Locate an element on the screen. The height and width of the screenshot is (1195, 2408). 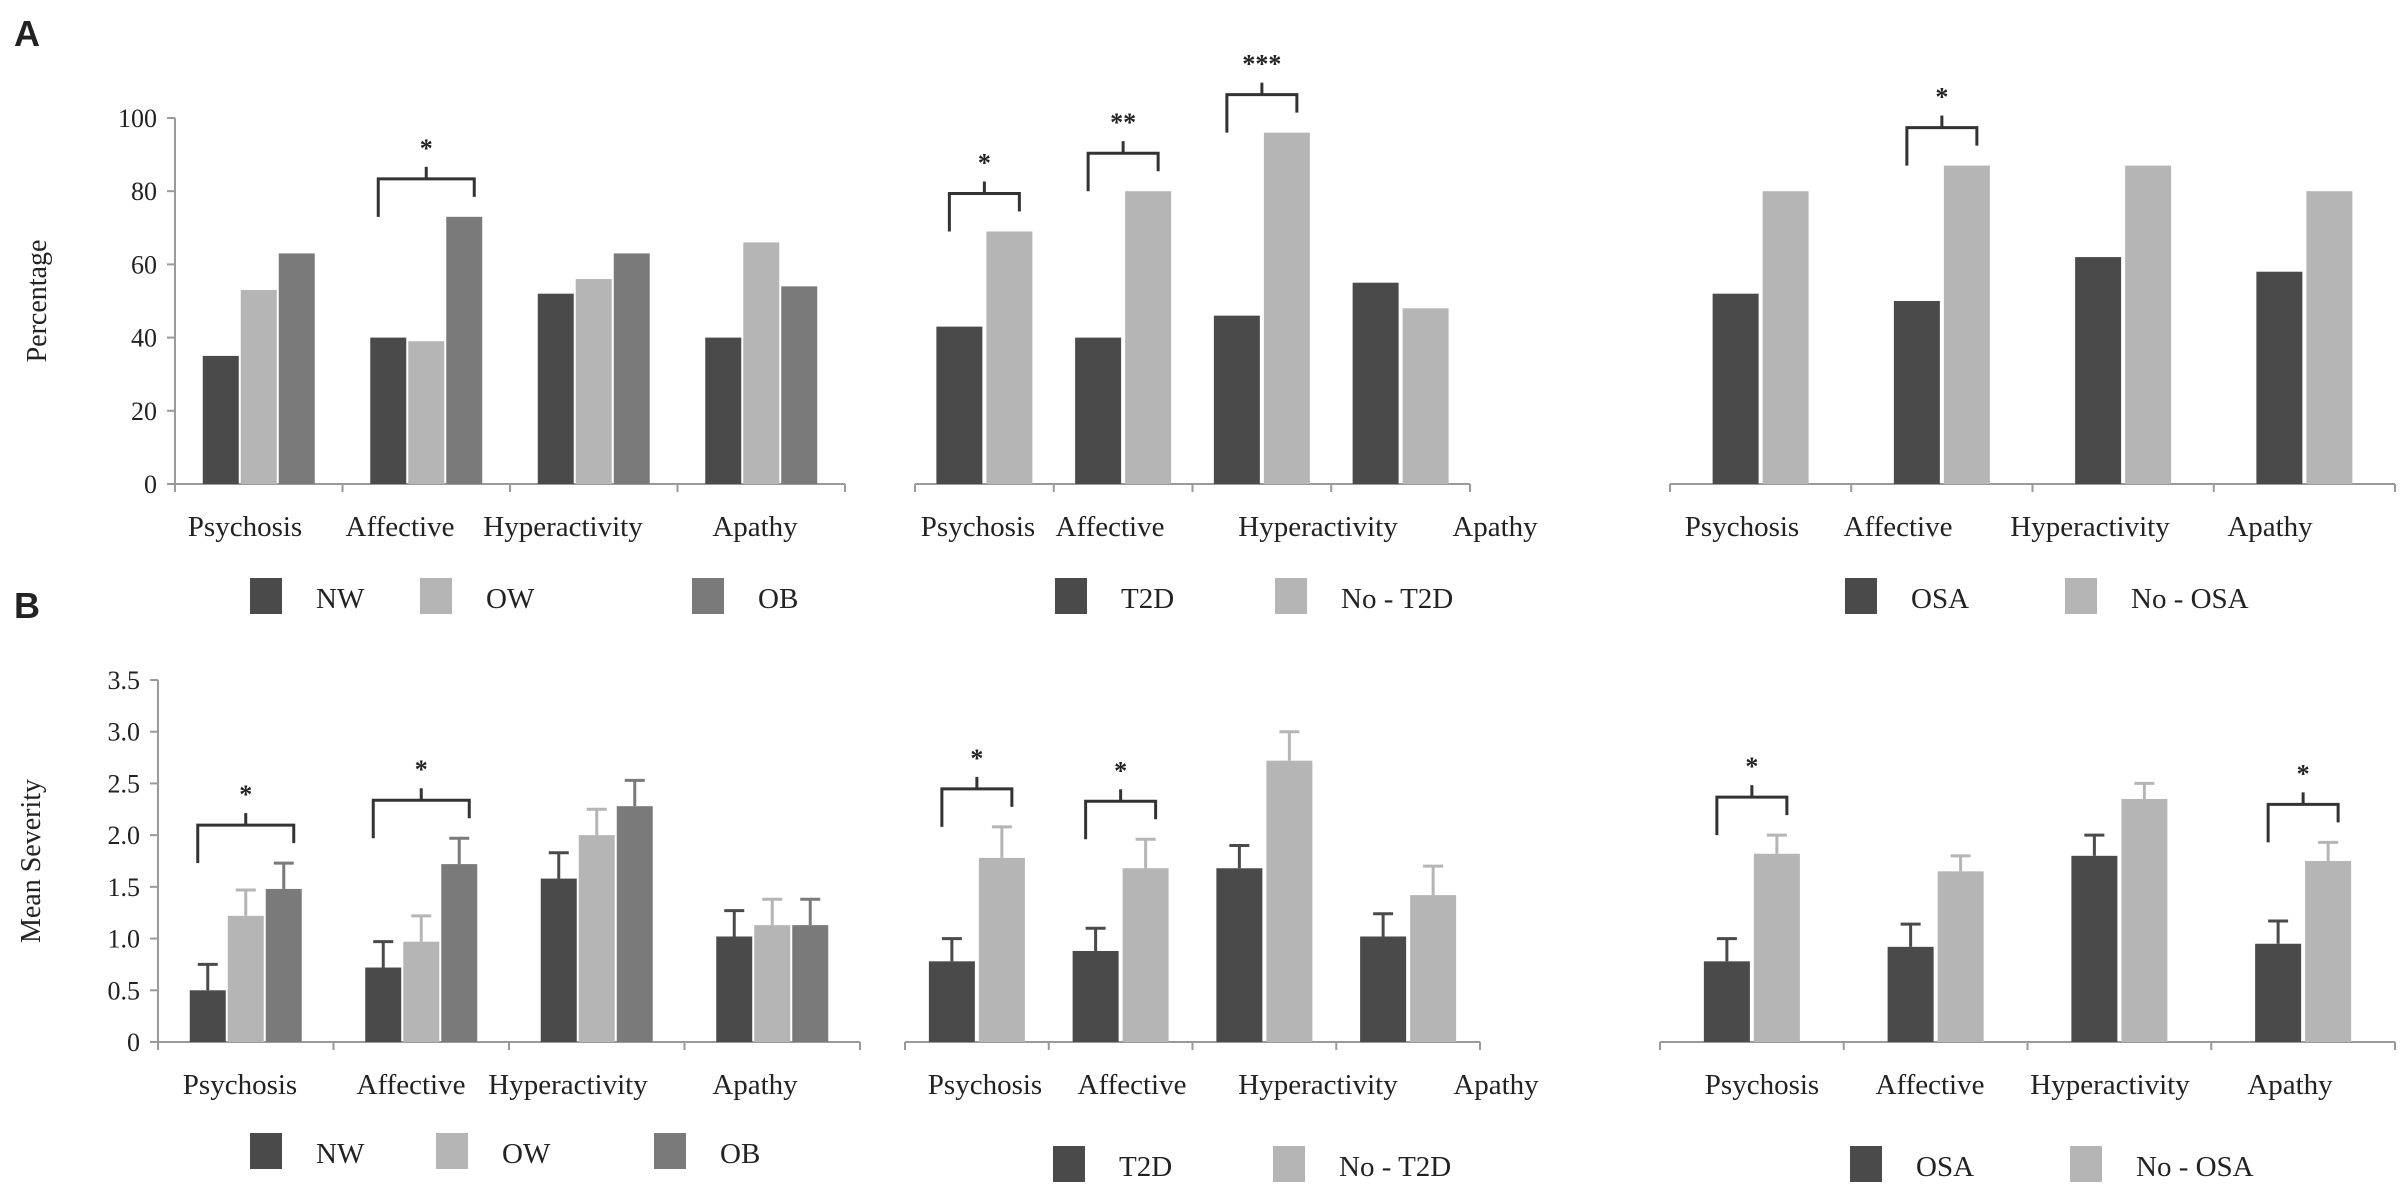
y-tick-label: 80 is located at coordinates (144, 191).